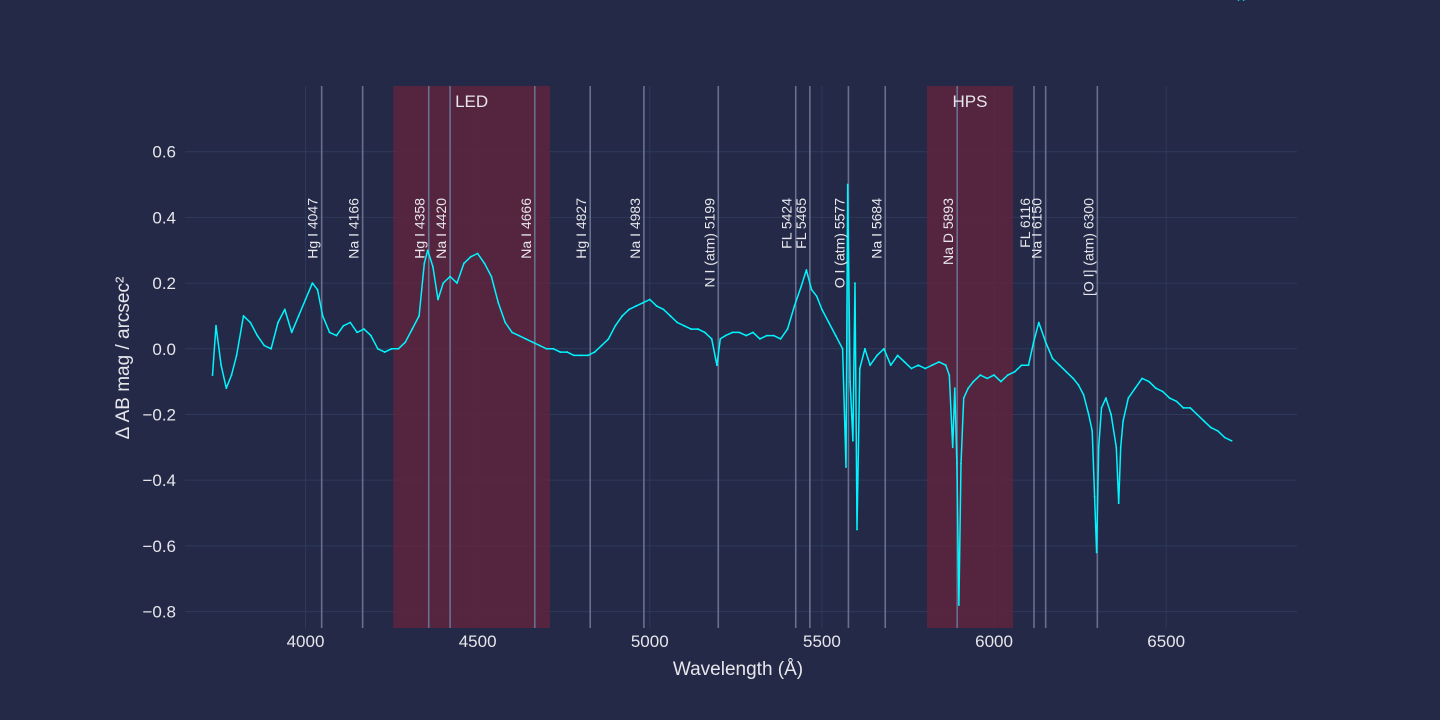 The height and width of the screenshot is (720, 1440). I want to click on line-label: O I (atm) 5577, so click(839, 243).